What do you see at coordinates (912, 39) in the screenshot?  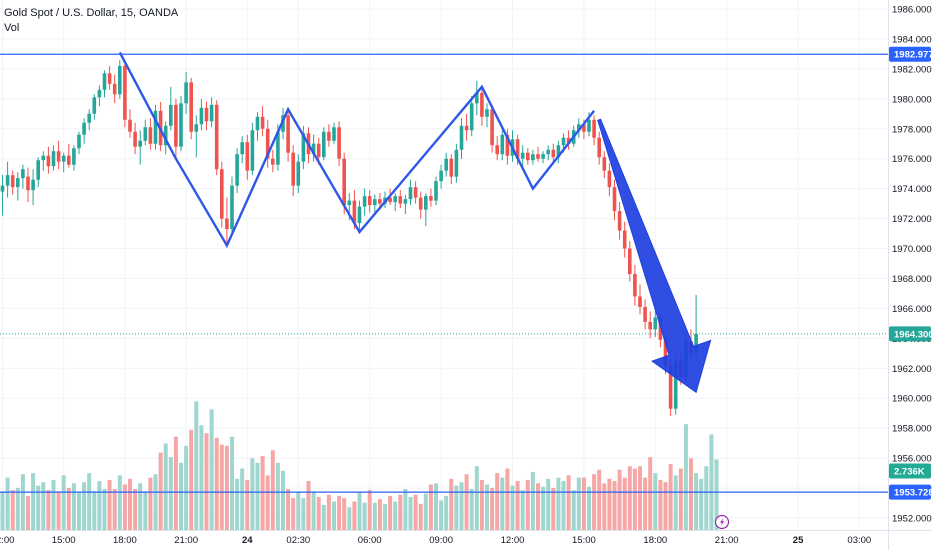 I see `y-tick-label: 1984.000` at bounding box center [912, 39].